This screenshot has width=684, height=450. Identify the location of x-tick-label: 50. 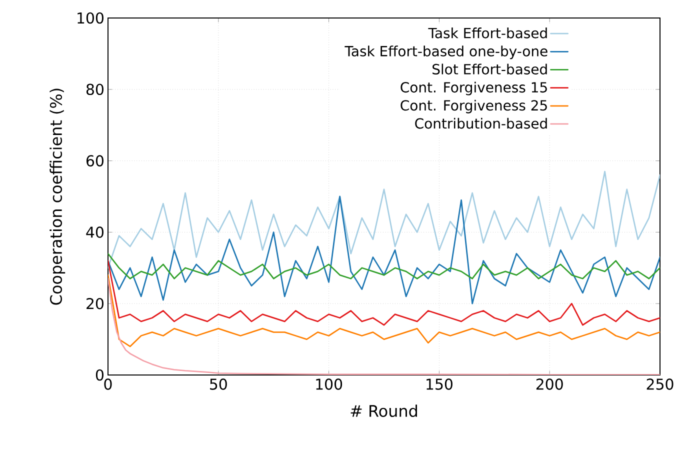
(218, 384).